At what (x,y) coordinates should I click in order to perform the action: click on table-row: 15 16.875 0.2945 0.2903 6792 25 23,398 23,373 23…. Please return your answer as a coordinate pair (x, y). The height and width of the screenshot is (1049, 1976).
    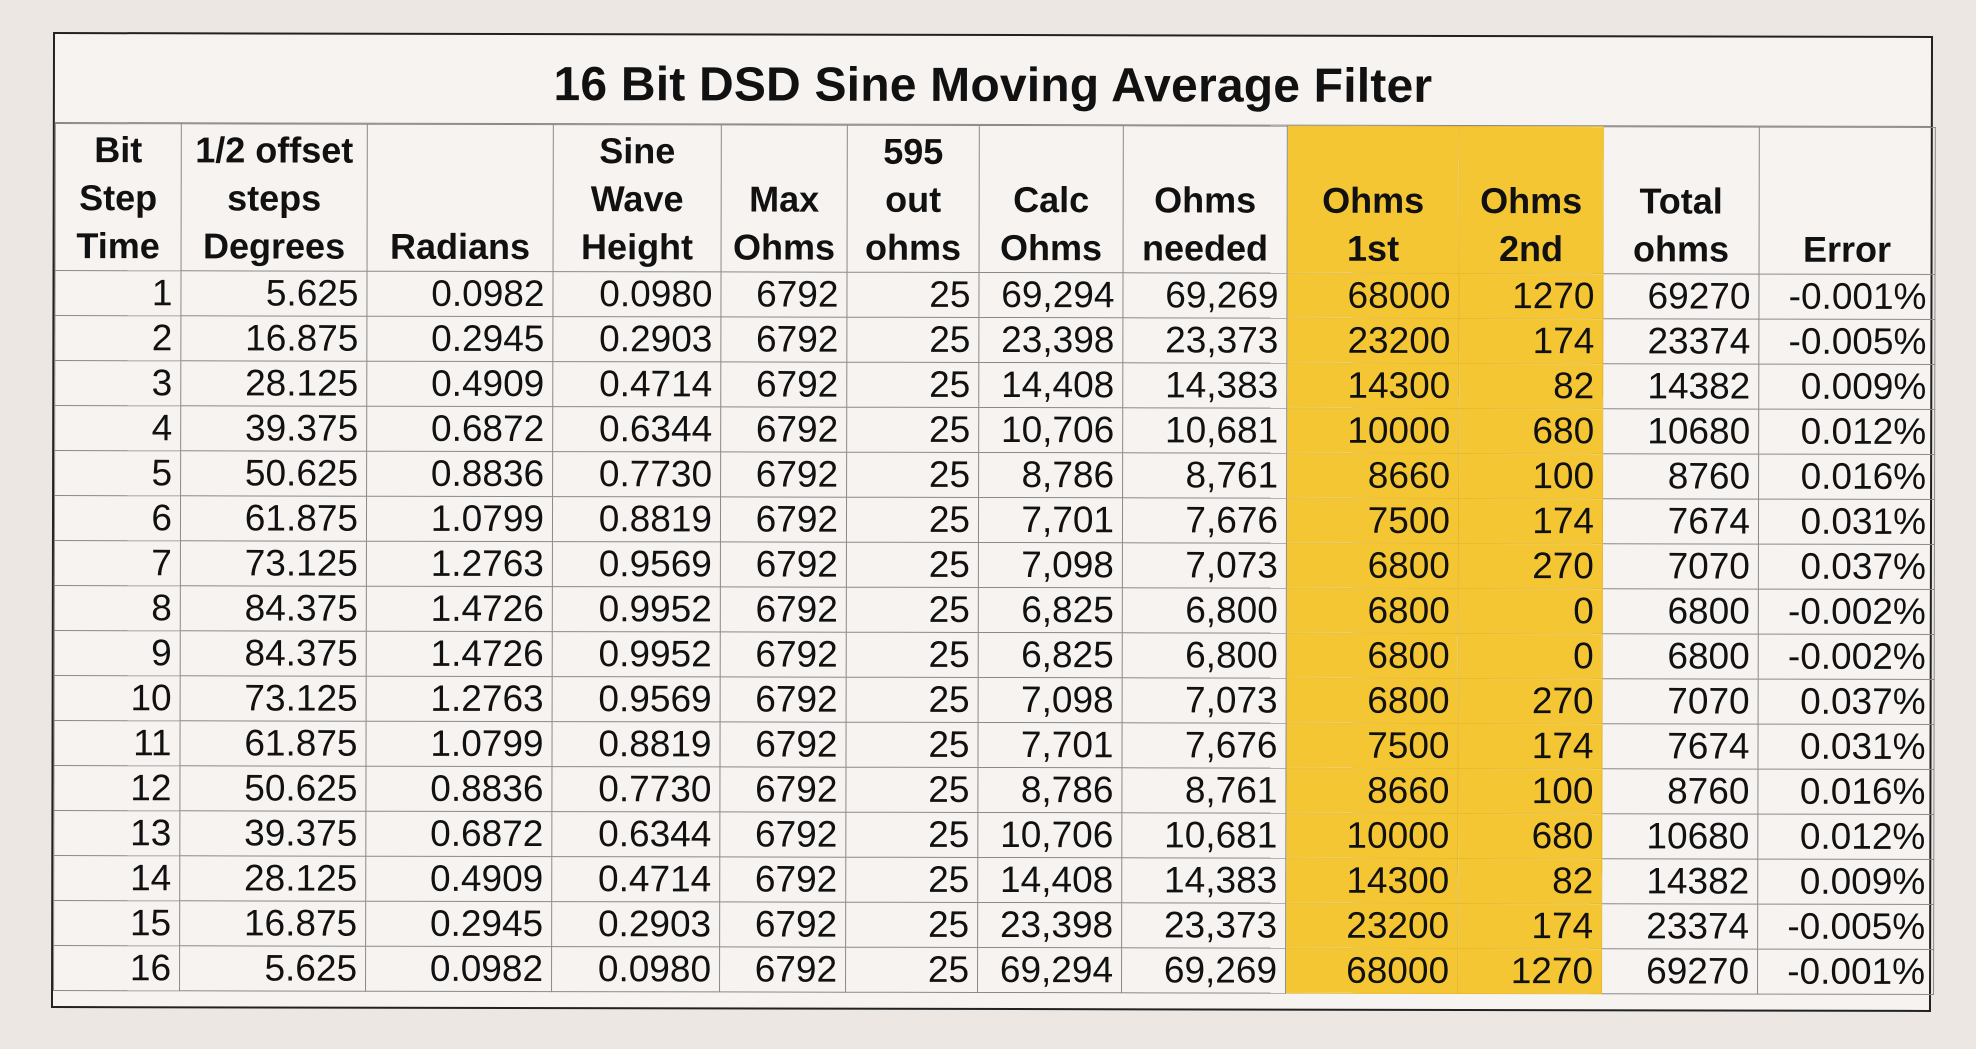
    Looking at the image, I should click on (993, 925).